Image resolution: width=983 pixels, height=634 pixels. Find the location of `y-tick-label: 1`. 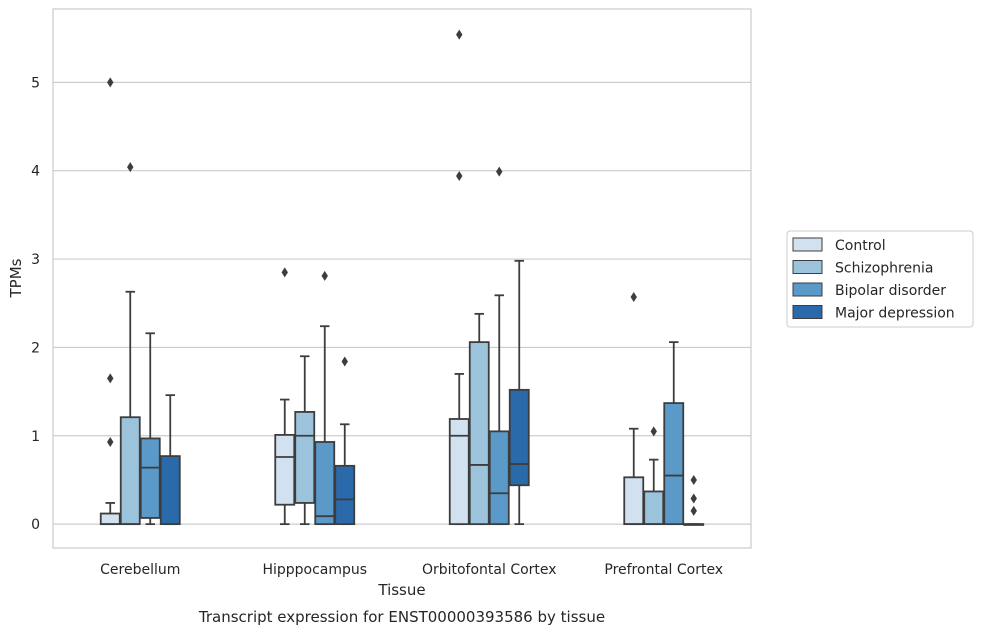

y-tick-label: 1 is located at coordinates (35, 437).